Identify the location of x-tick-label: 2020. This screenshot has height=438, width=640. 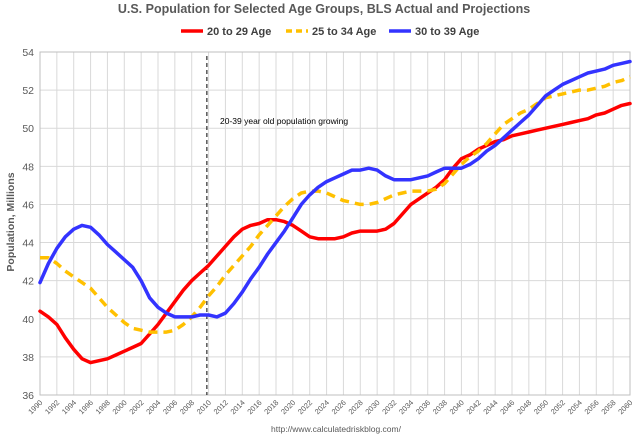
(288, 407).